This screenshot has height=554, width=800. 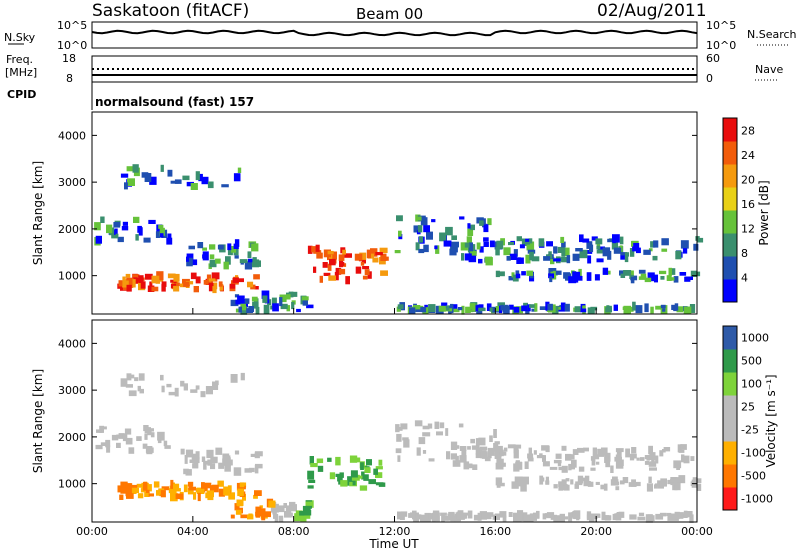 I want to click on freq-label-2: [MHz], so click(x=21, y=72).